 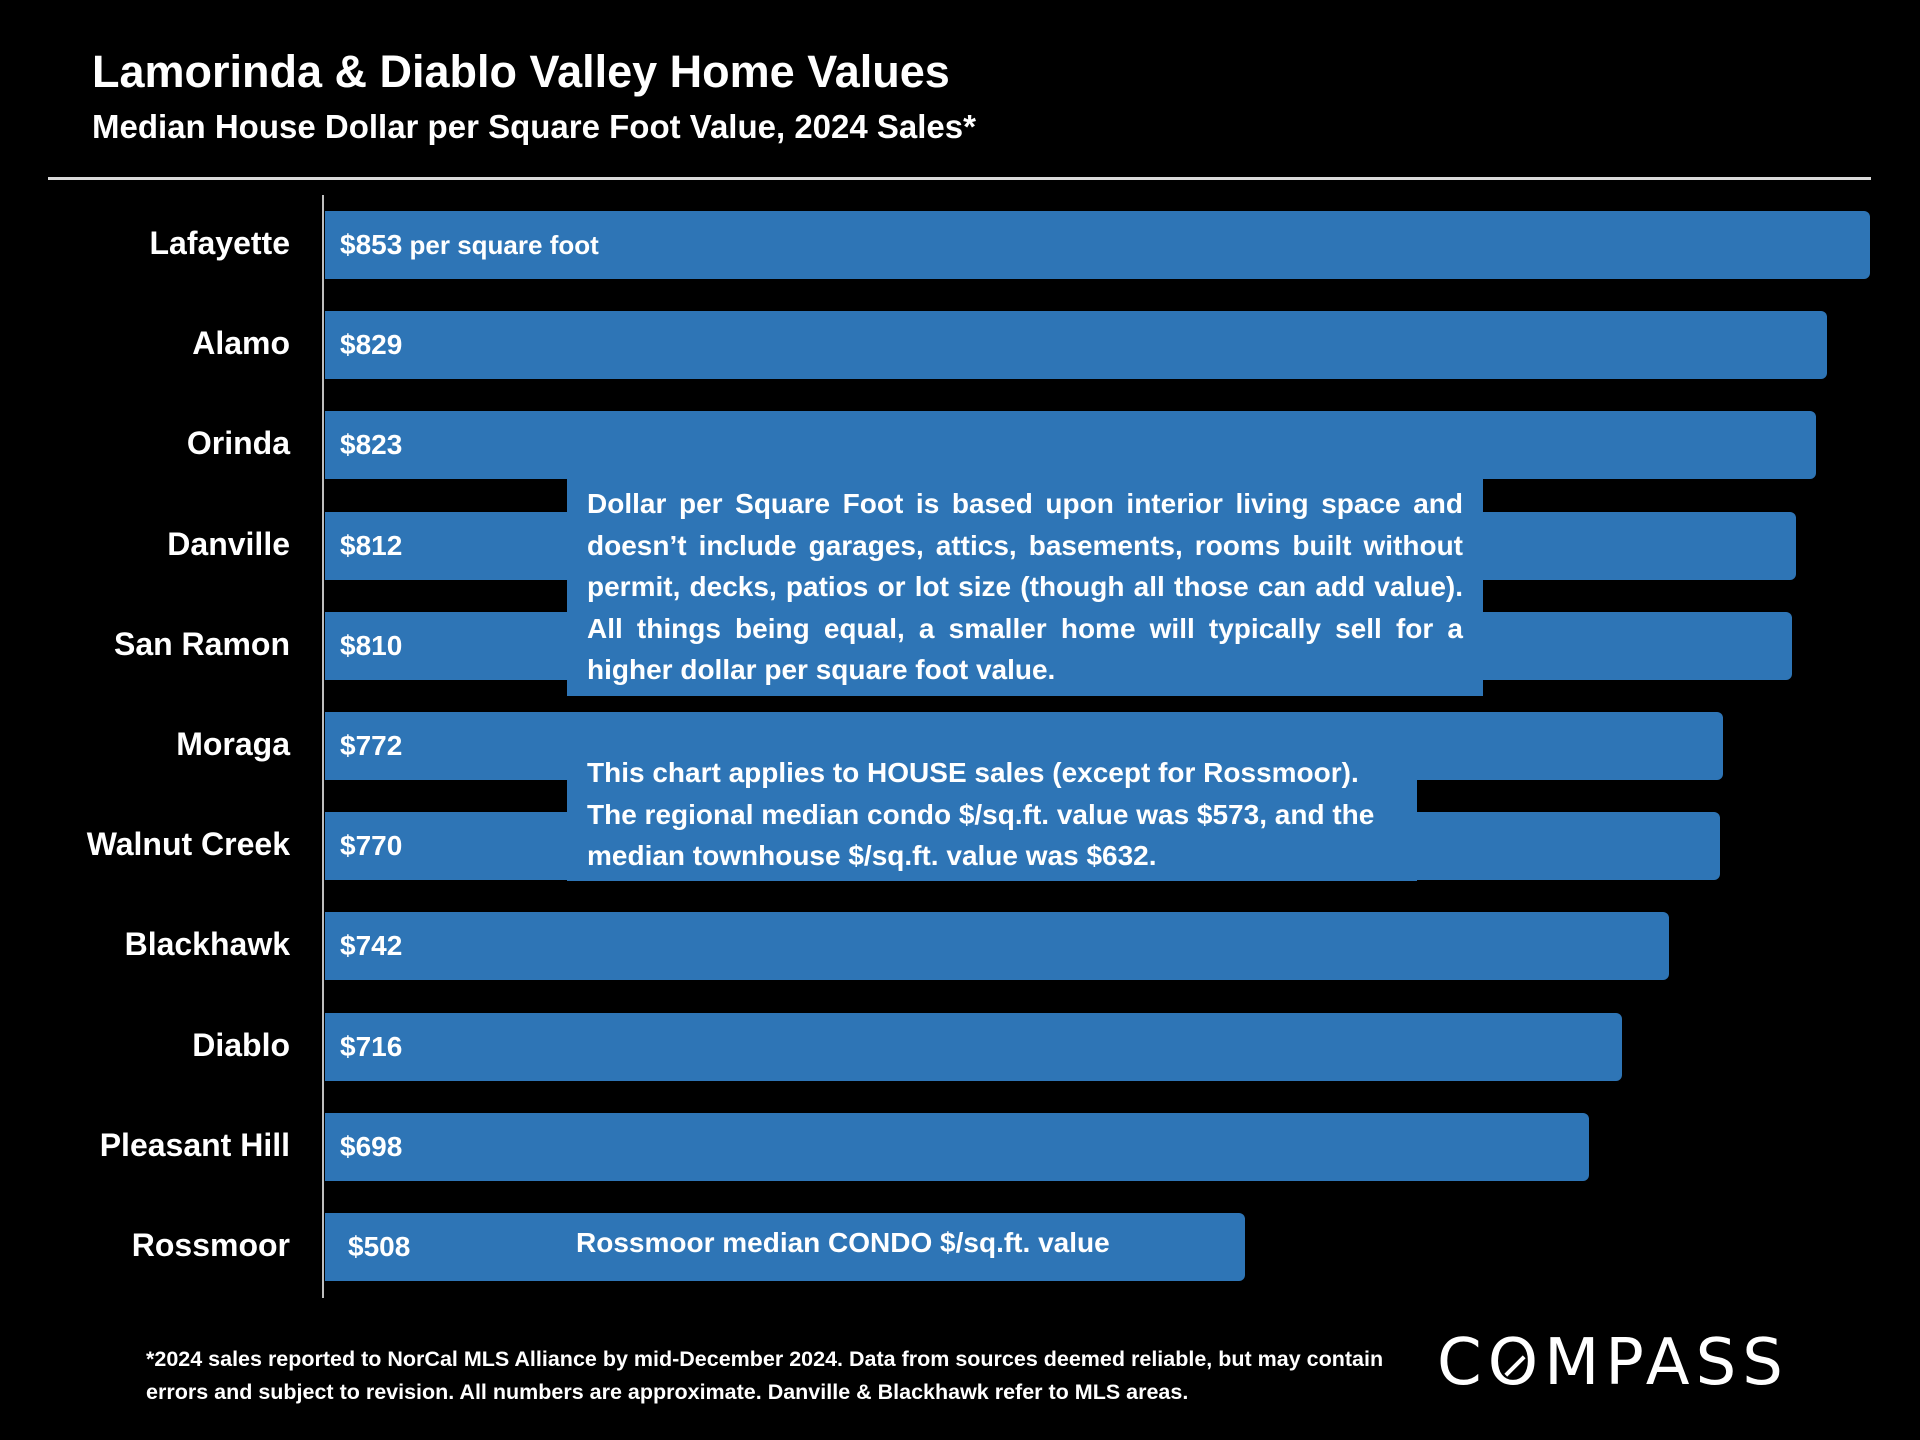 I want to click on logo-text-pre: C, so click(x=1462, y=1363).